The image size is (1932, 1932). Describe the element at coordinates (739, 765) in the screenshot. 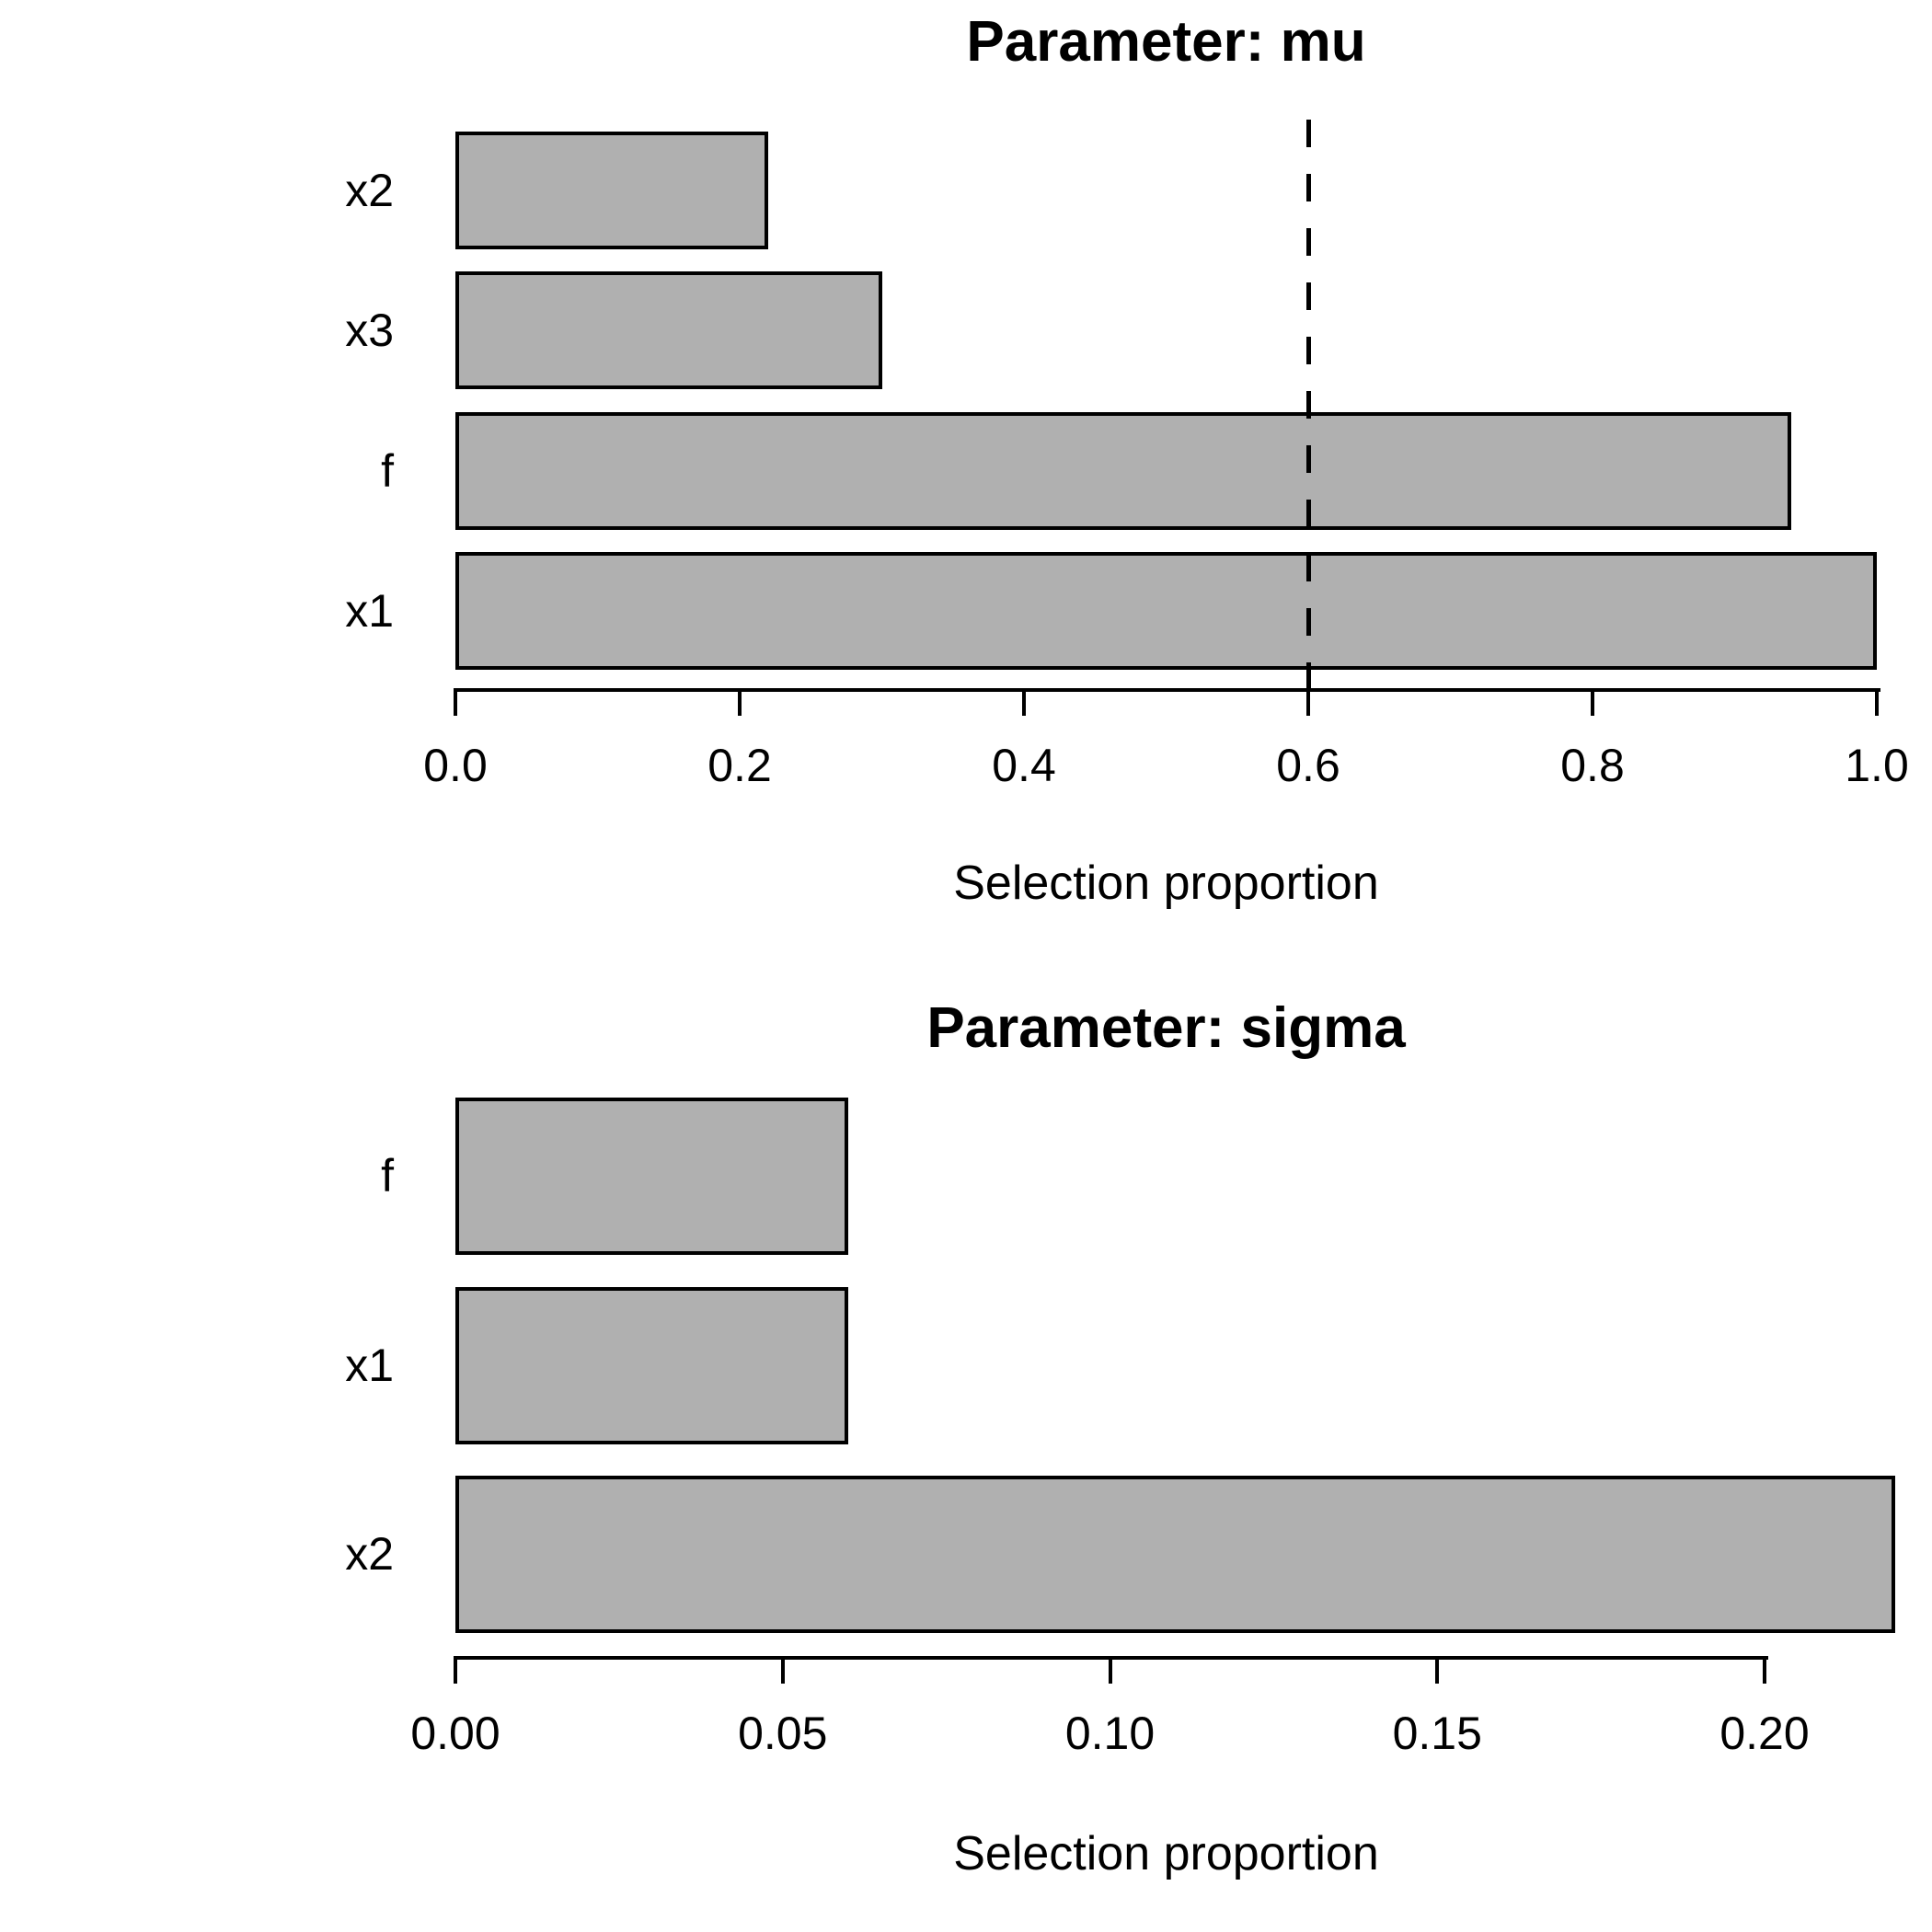

I see `x-axis-tick-label-0.2: 0.2` at that location.